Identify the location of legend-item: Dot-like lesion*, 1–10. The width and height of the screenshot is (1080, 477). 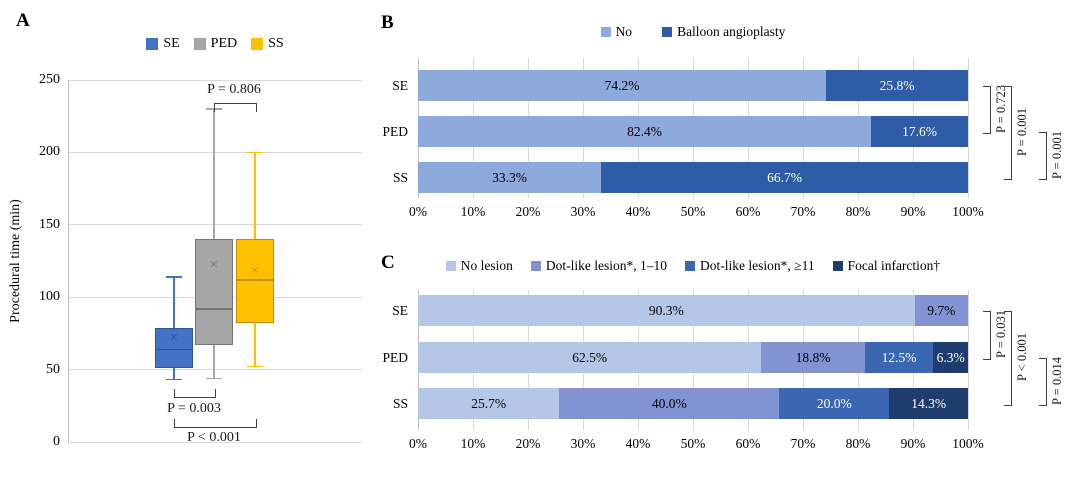
(599, 266).